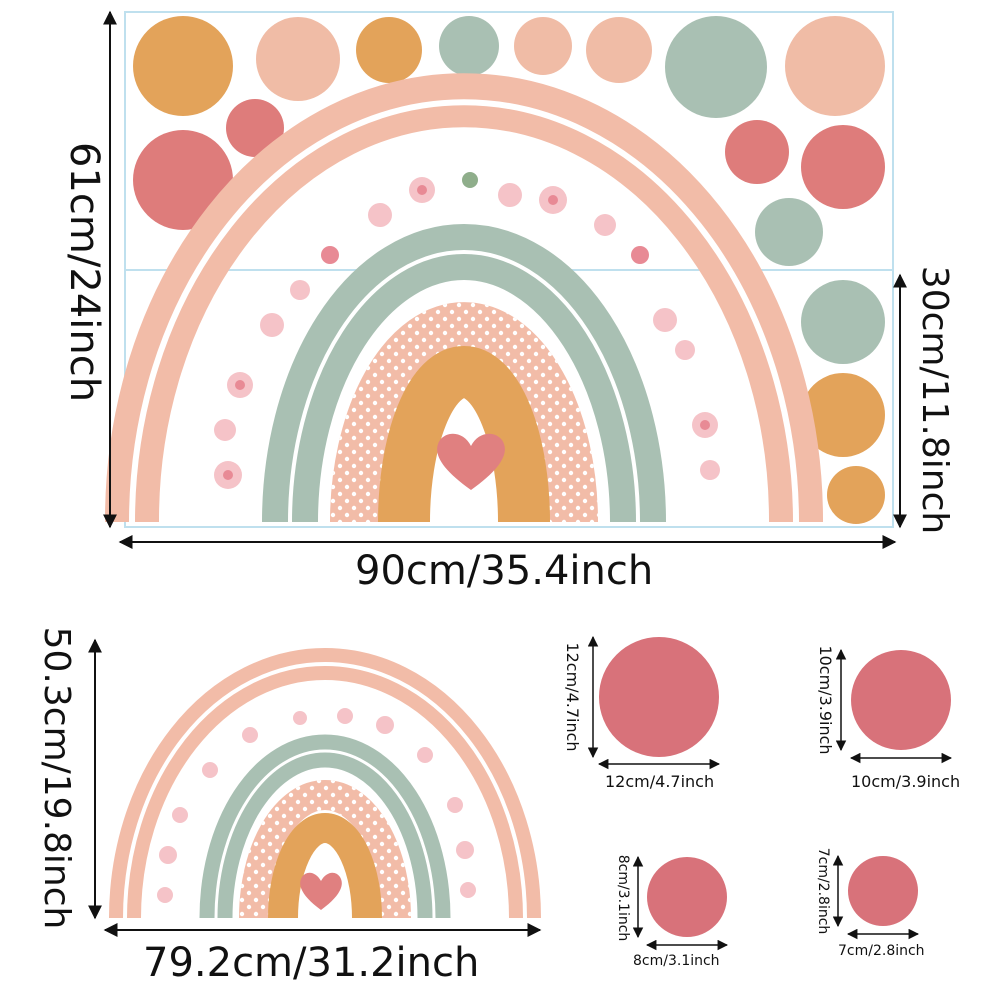 Image resolution: width=1000 pixels, height=1000 pixels. What do you see at coordinates (906, 781) in the screenshot?
I see `dot-10cm-width-label: 10cm/3.9inch` at bounding box center [906, 781].